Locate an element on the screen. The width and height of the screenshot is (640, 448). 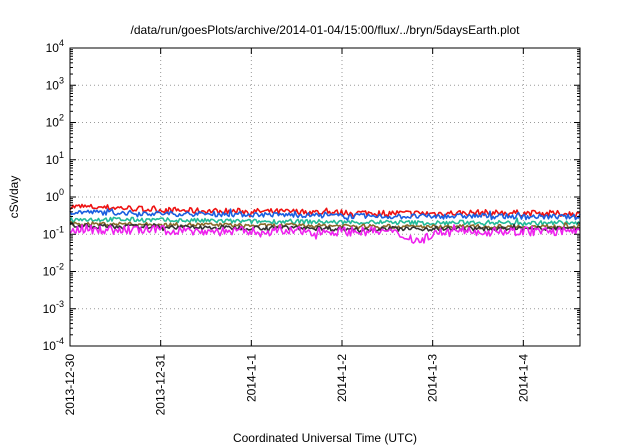
x-tick-label: 2013-12-30 is located at coordinates (70, 385).